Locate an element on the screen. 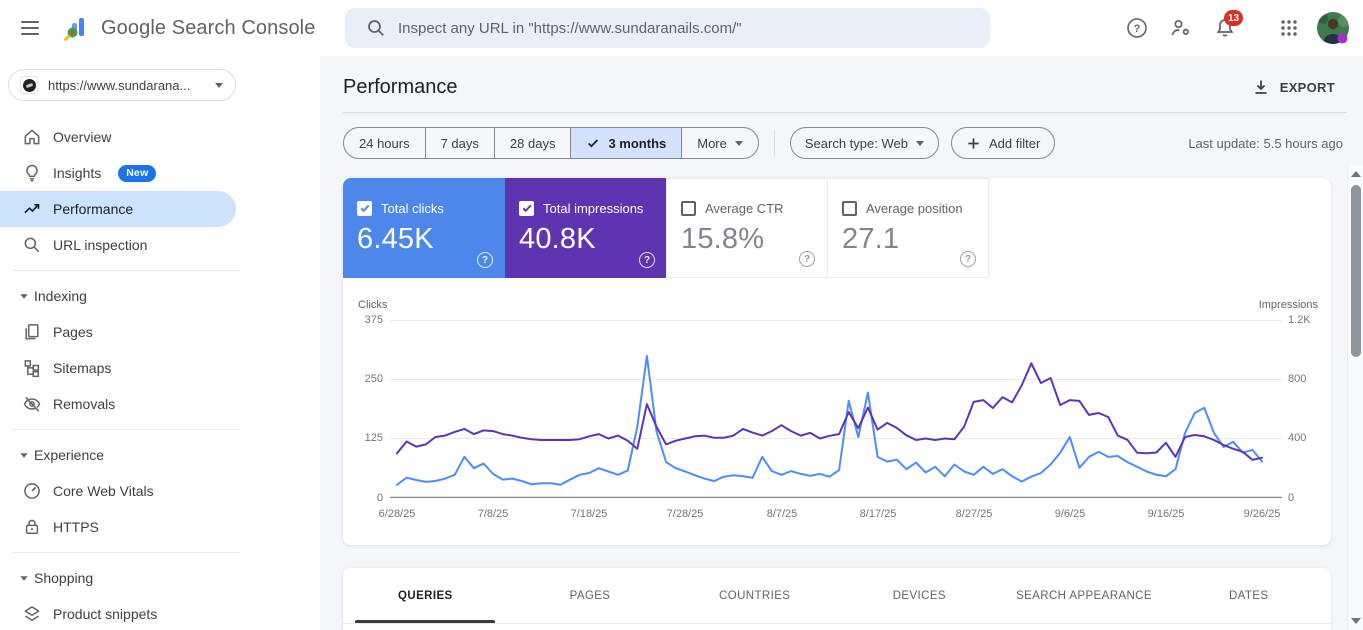 The width and height of the screenshot is (1363, 630). sidebar-item-product-snippets: Product snippets is located at coordinates (160, 613).